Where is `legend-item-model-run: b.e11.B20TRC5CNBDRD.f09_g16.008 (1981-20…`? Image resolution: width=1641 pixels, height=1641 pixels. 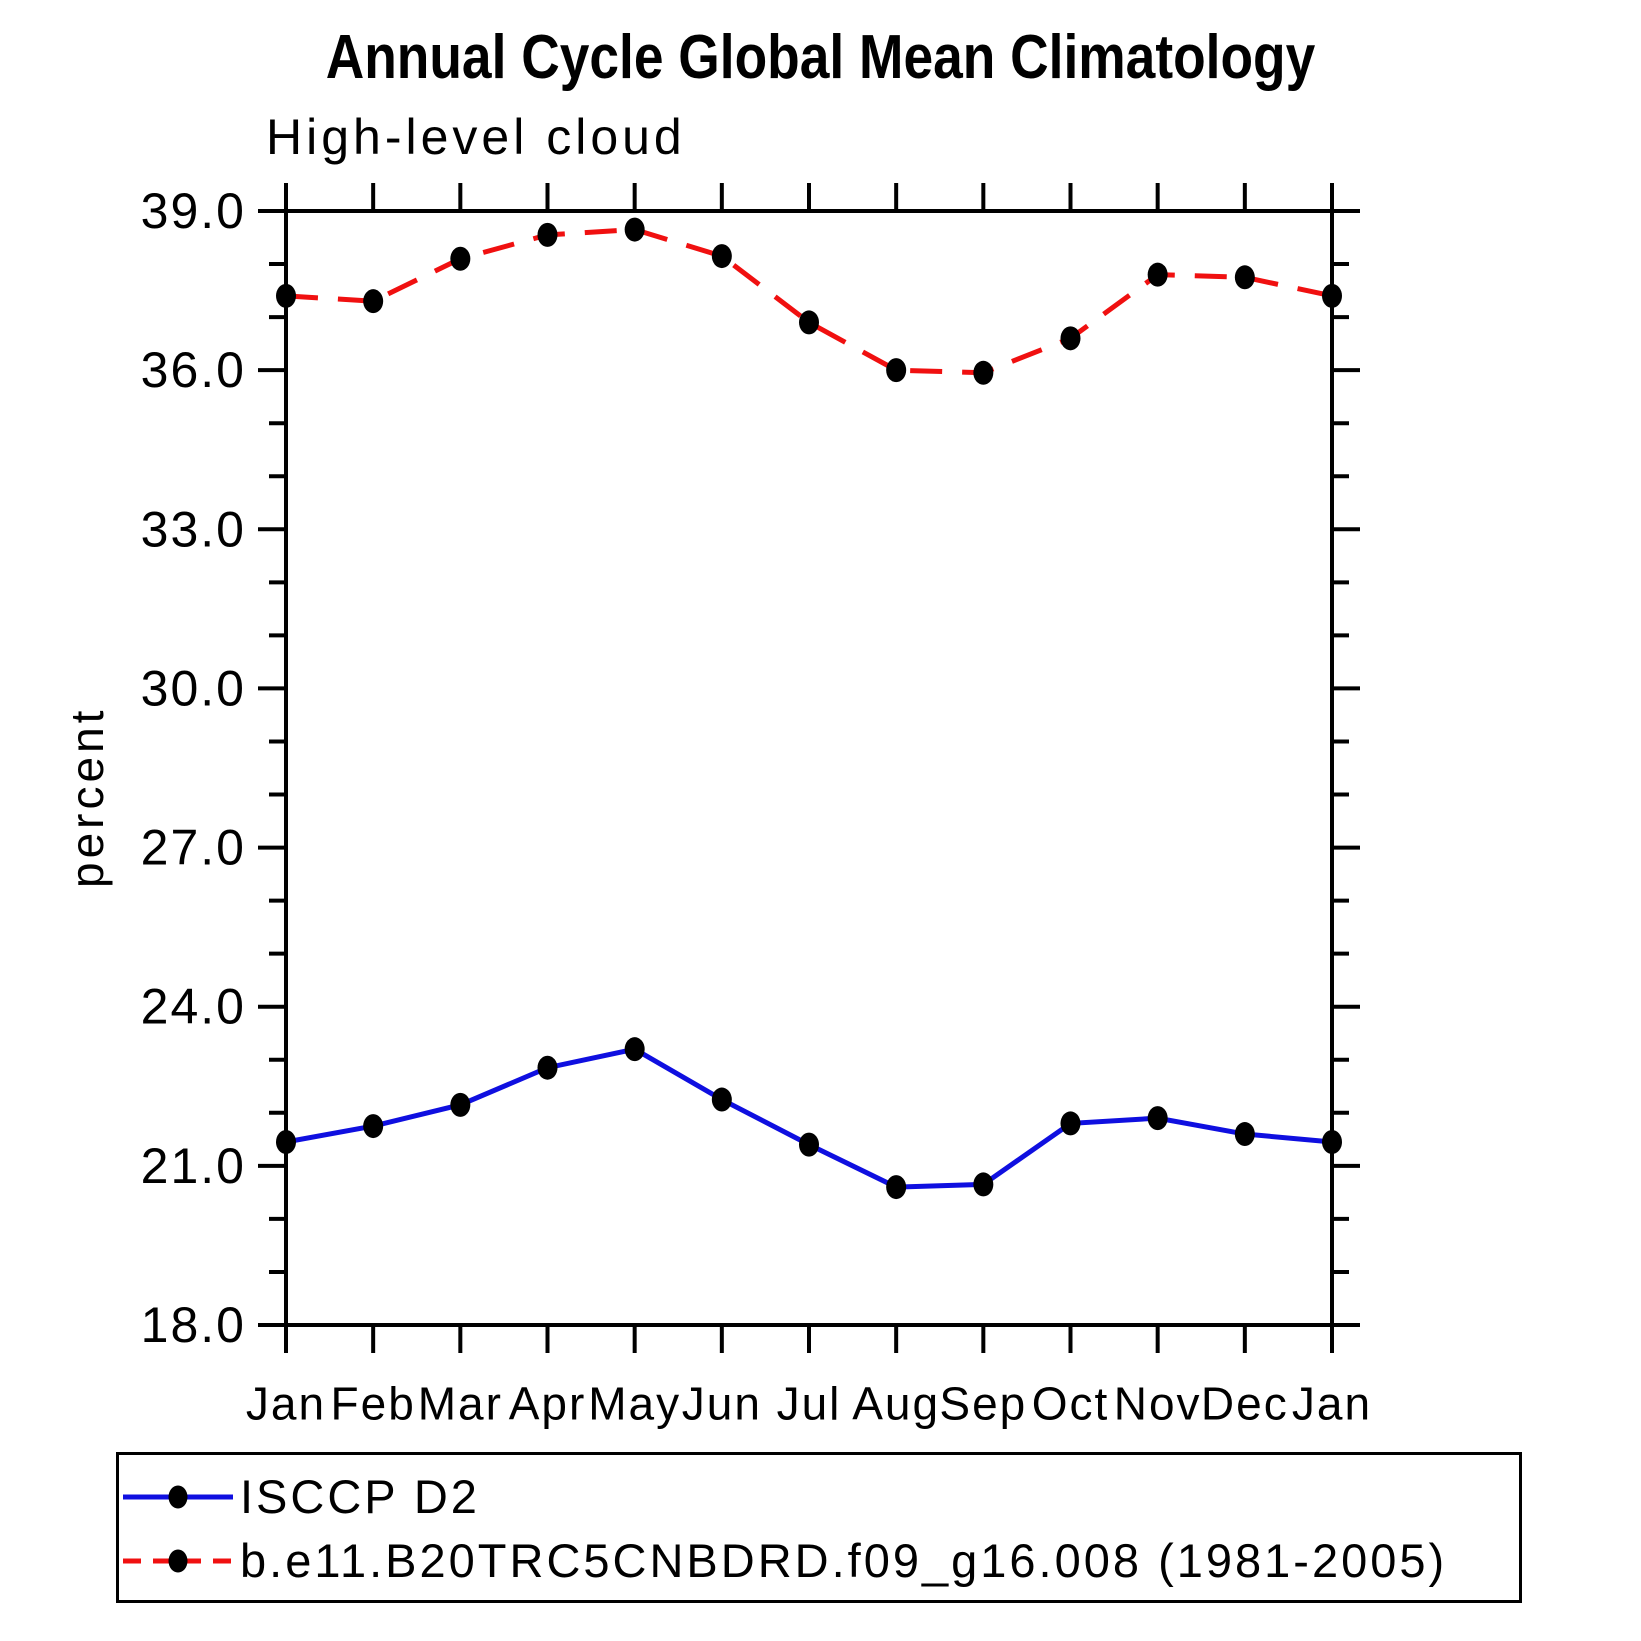 legend-item-model-run: b.e11.B20TRC5CNBDRD.f09_g16.008 (1981-20… is located at coordinates (819, 1561).